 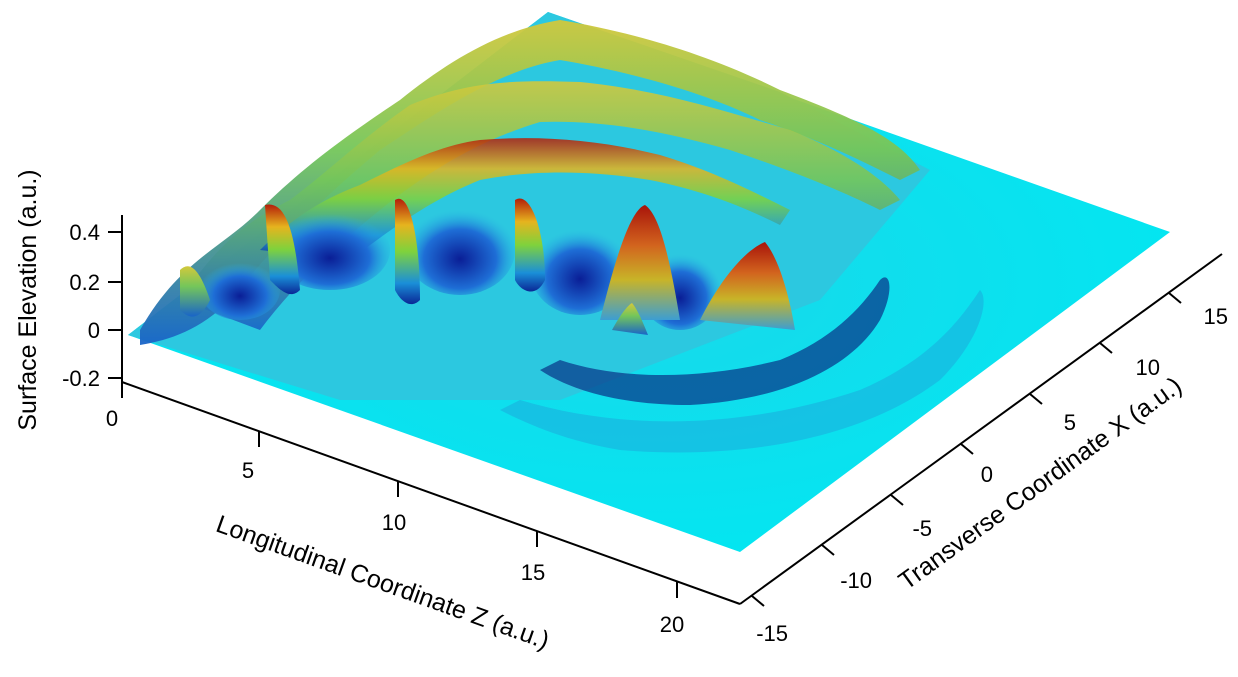 I want to click on y-tick-label-4: 5, so click(x=1070, y=422).